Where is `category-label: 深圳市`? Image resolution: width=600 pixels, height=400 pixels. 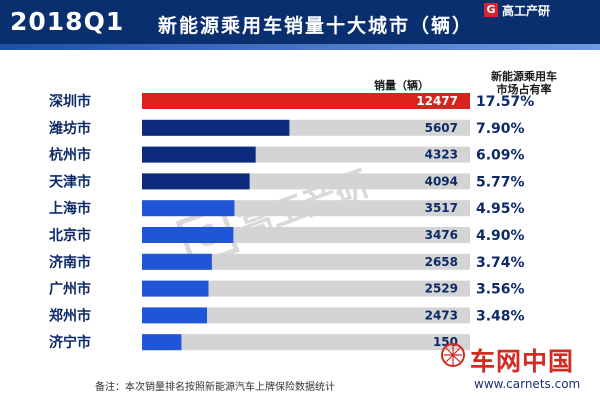 category-label: 深圳市 is located at coordinates (70, 101).